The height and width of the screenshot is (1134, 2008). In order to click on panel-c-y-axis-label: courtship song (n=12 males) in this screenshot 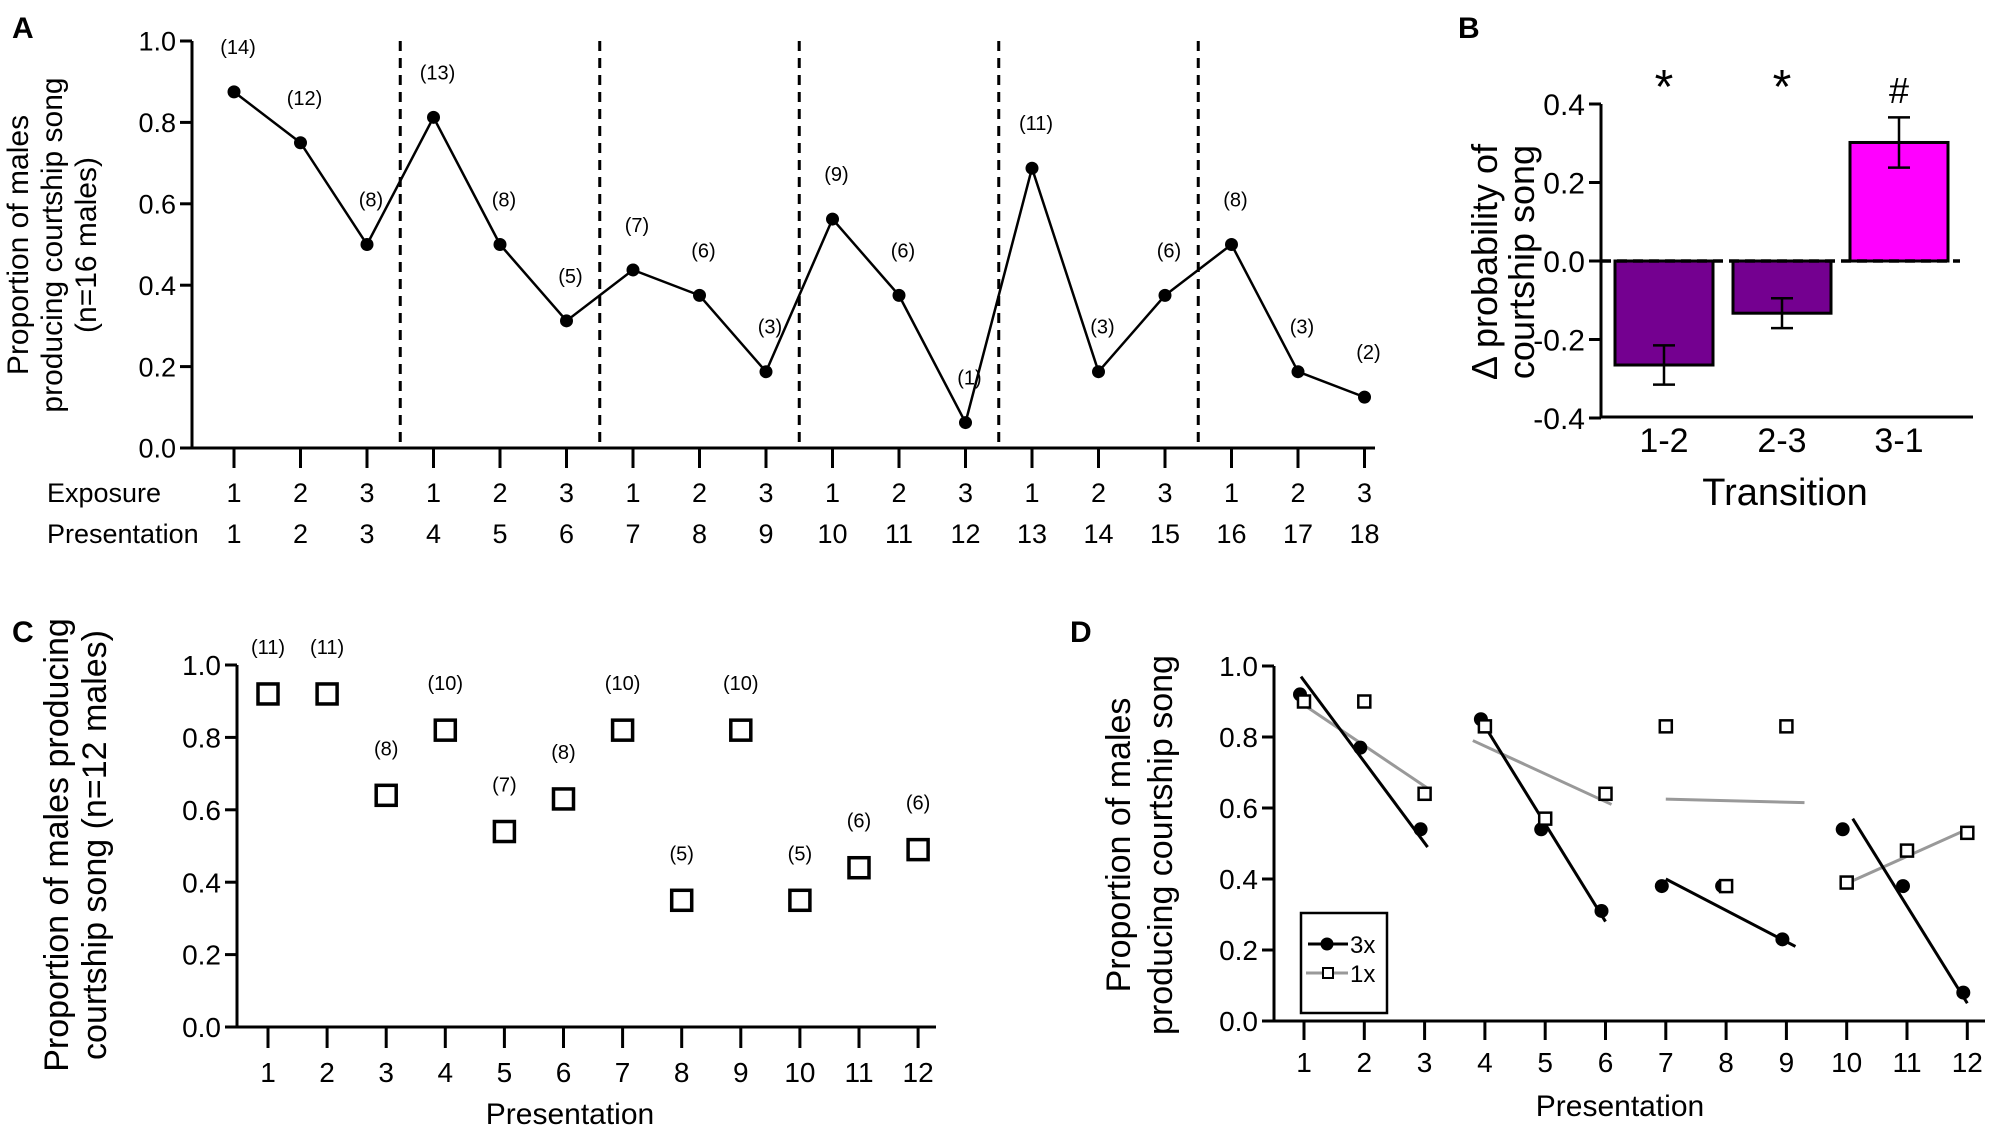, I will do `click(95, 845)`.